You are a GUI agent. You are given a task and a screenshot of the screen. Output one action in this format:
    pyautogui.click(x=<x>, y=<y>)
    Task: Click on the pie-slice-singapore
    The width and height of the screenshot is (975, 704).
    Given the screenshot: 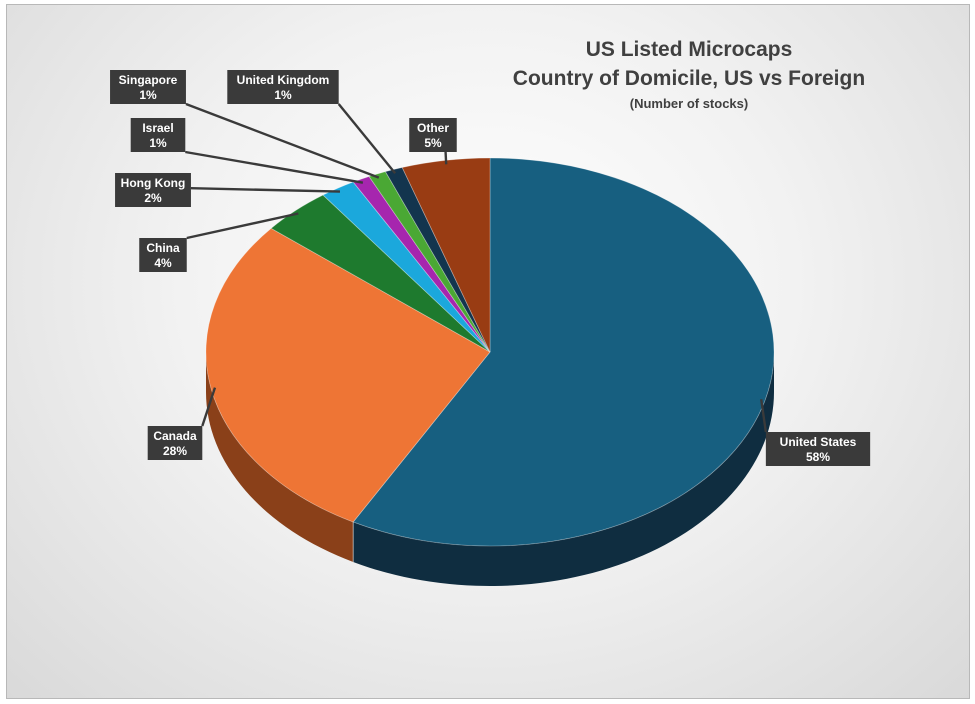 What is the action you would take?
    pyautogui.click(x=429, y=262)
    